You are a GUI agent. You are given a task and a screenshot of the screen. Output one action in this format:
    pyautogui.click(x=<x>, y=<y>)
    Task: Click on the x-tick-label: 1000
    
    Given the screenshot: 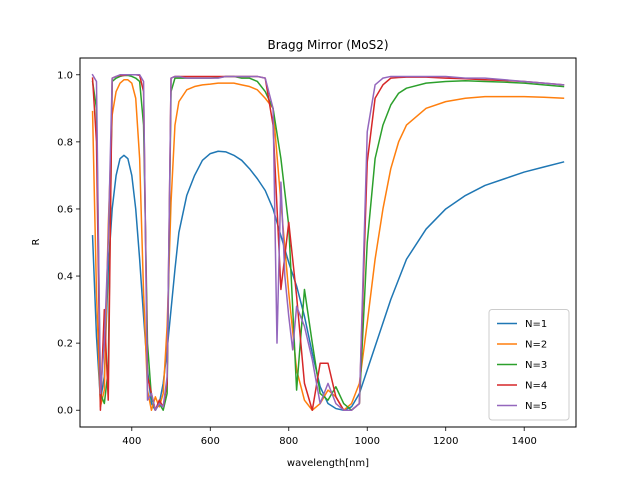 What is the action you would take?
    pyautogui.click(x=367, y=441)
    